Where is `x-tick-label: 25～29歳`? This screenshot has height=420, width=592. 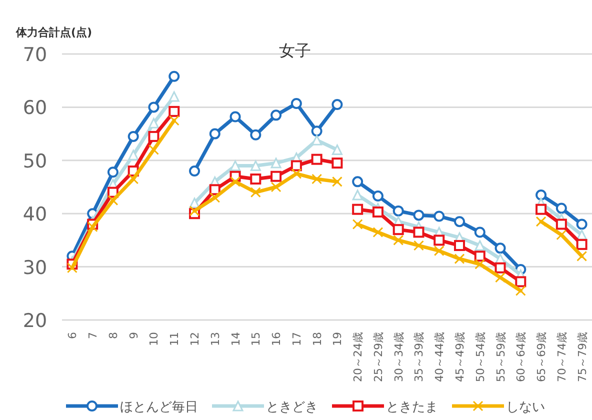 x-tick-label: 25～29歳 is located at coordinates (378, 357).